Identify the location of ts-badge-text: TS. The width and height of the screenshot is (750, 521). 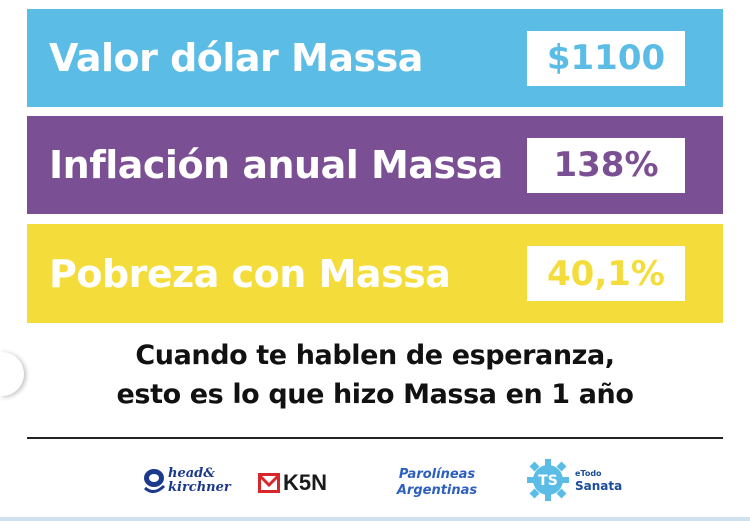
(548, 481).